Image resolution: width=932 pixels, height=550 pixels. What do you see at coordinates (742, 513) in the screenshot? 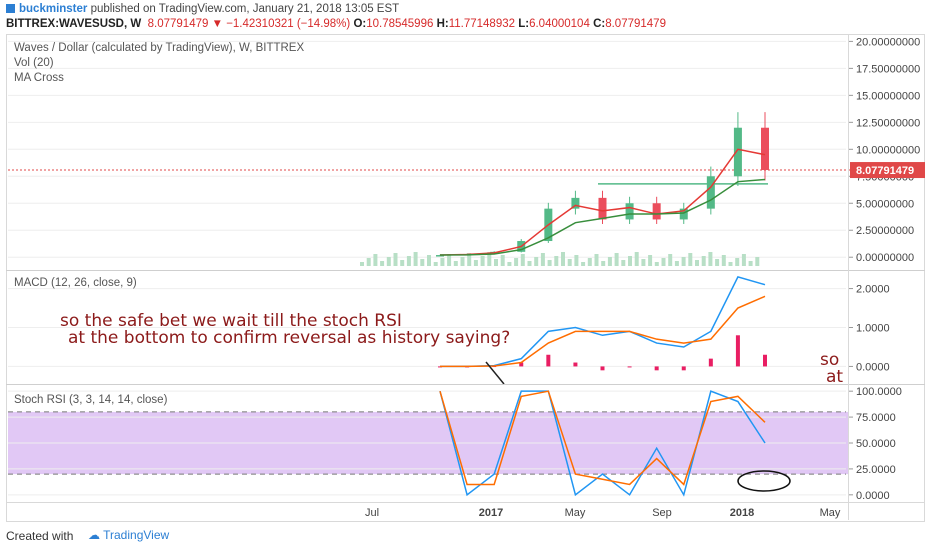
I see `x-tick-label: 2018` at bounding box center [742, 513].